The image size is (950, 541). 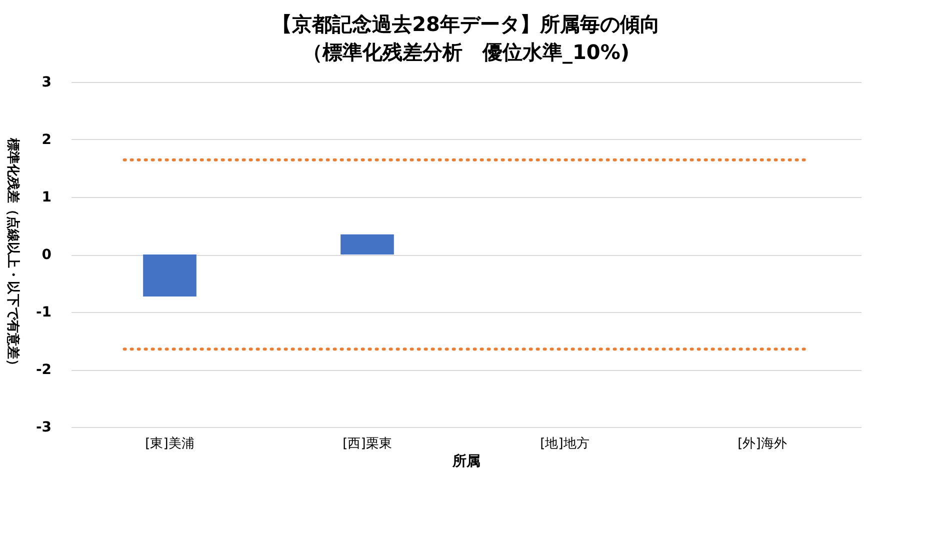 What do you see at coordinates (466, 52) in the screenshot?
I see `chart-subtitle: （標準化残差分析 優位水準_10%)` at bounding box center [466, 52].